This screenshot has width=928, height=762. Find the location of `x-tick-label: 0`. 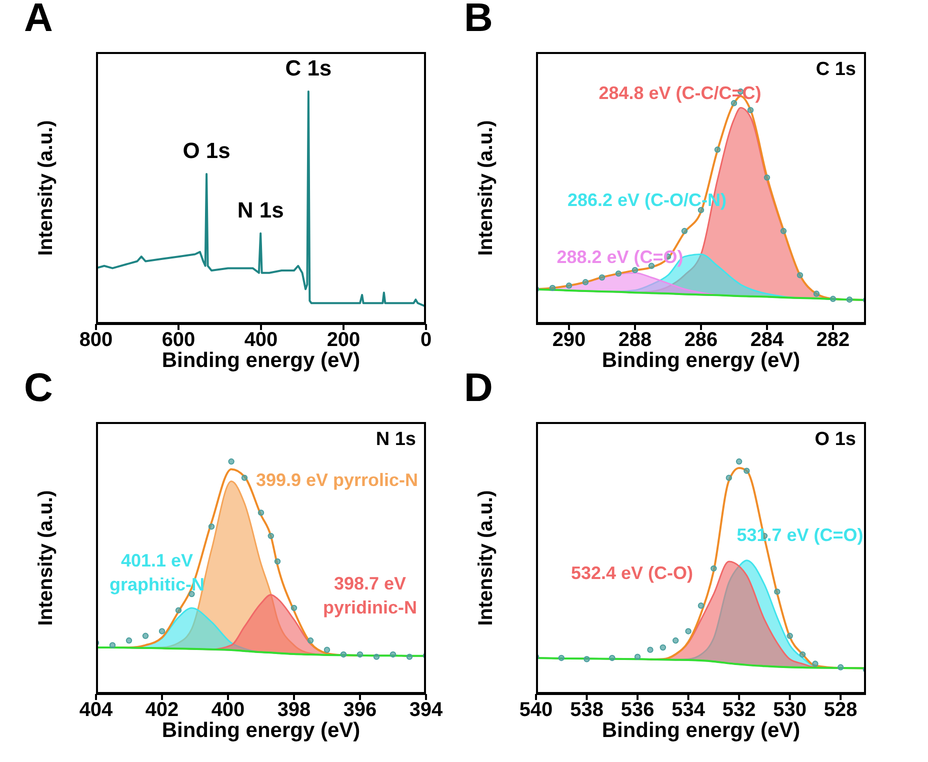

x-tick-label: 0 is located at coordinates (426, 340).